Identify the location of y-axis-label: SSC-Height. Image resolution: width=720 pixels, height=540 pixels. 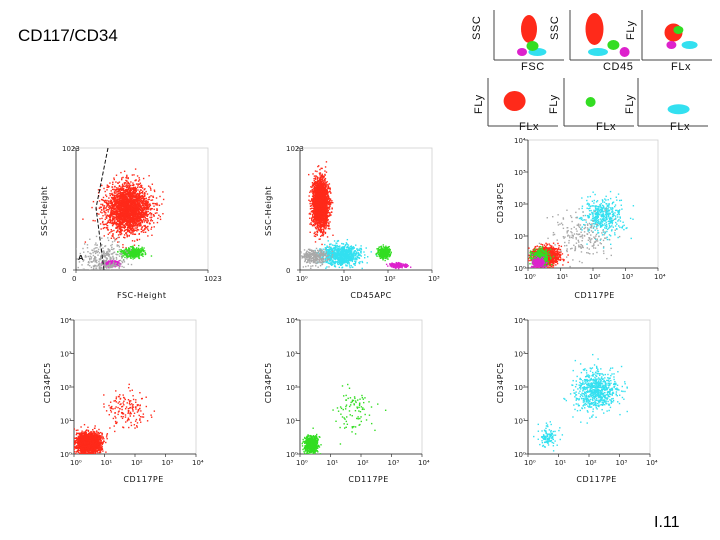
(44, 211).